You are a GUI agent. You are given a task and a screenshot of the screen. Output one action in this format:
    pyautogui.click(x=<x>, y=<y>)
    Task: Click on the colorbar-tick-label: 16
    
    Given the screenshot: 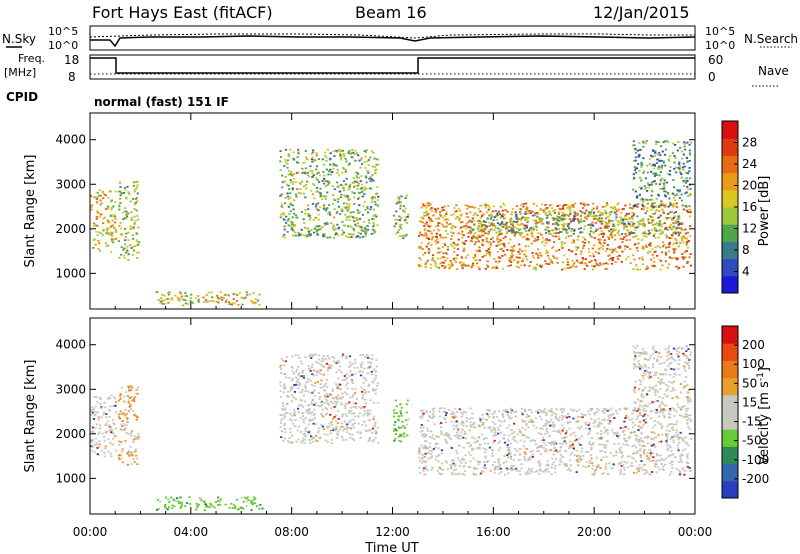 What is the action you would take?
    pyautogui.click(x=749, y=207)
    